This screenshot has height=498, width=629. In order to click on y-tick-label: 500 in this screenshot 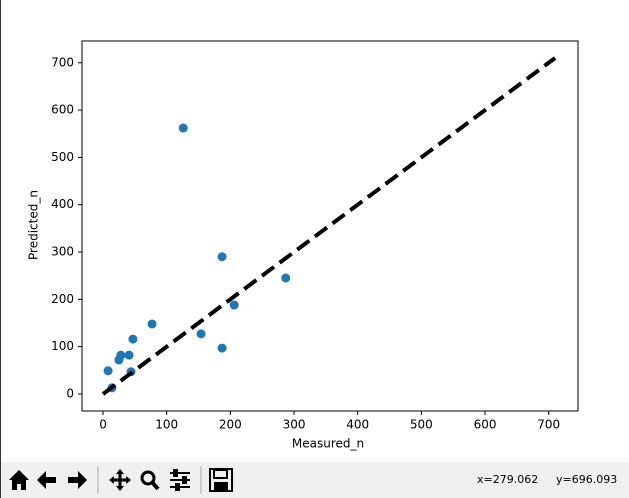, I will do `click(62, 157)`.